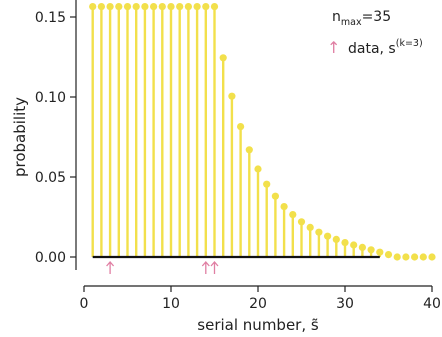 The image size is (442, 337). Describe the element at coordinates (333, 47) in the screenshot. I see `legend-arrow-icon: ↑` at that location.